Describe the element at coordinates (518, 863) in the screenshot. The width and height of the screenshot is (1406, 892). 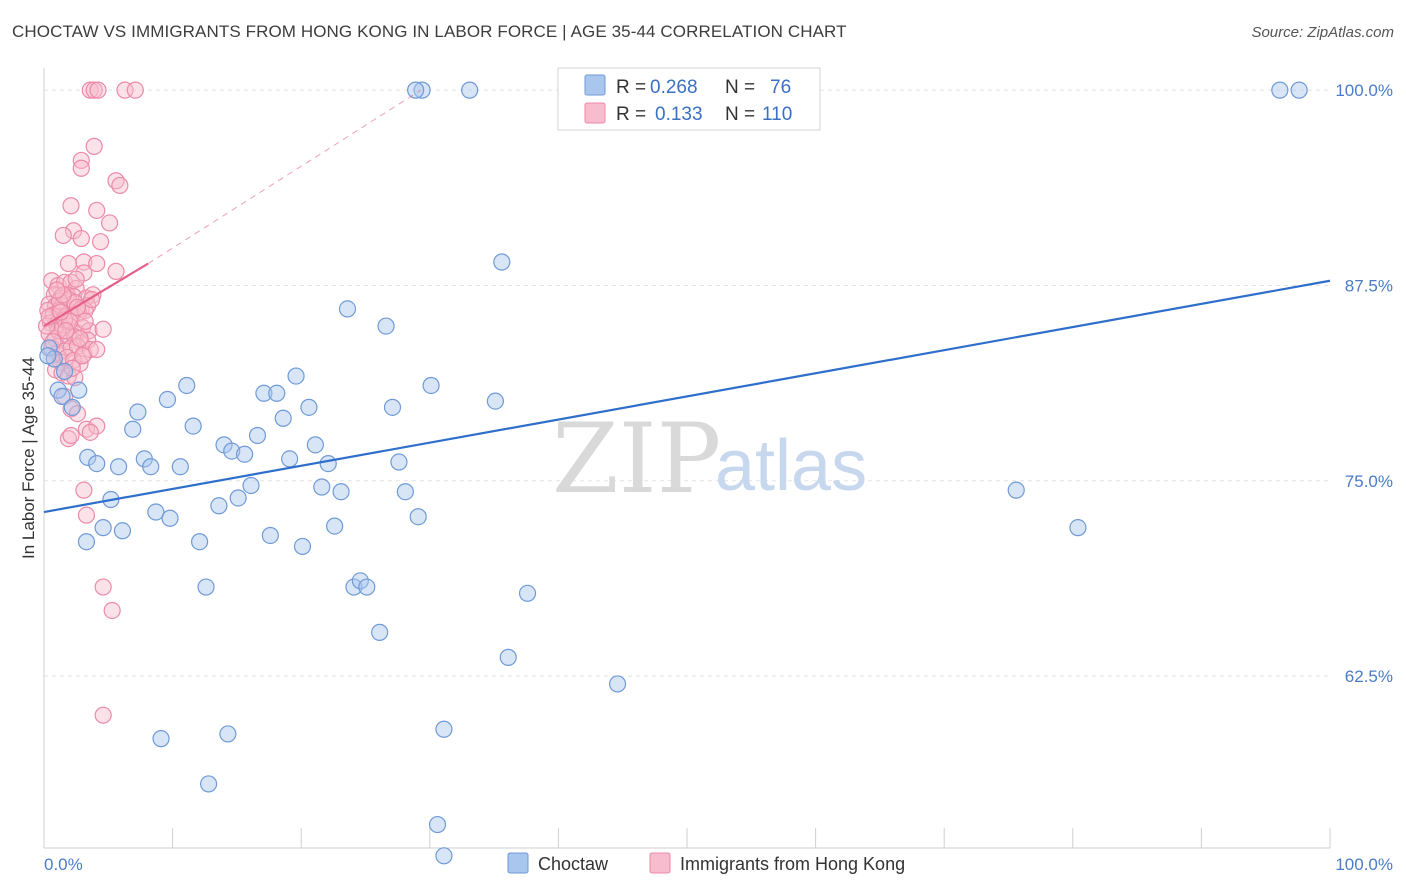
I see `series-legend-swatch-choctaw` at that location.